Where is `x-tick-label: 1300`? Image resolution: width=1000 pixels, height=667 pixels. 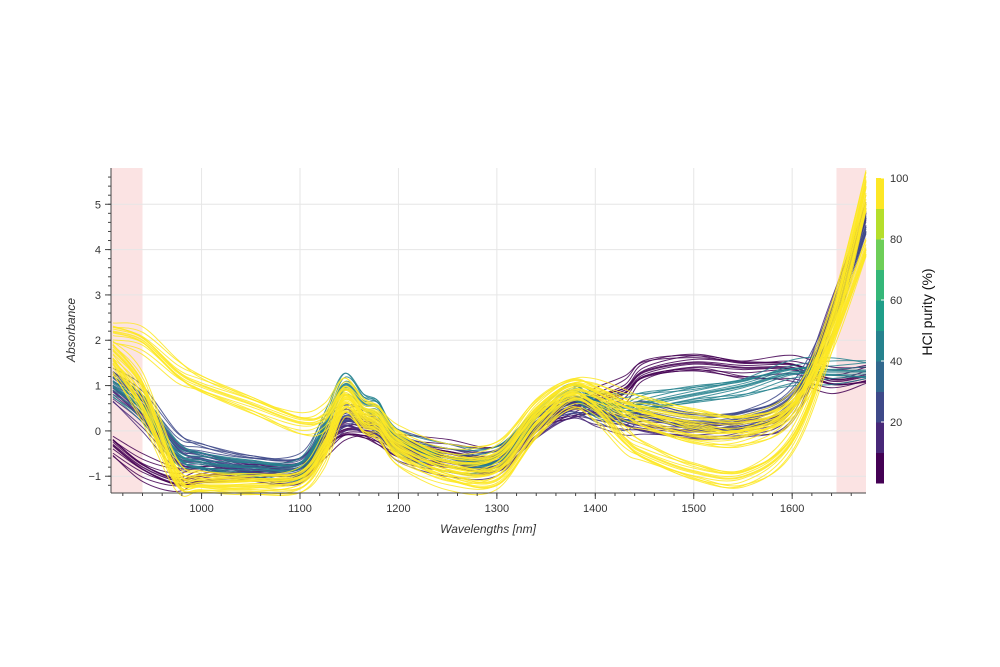 x-tick-label: 1300 is located at coordinates (497, 509).